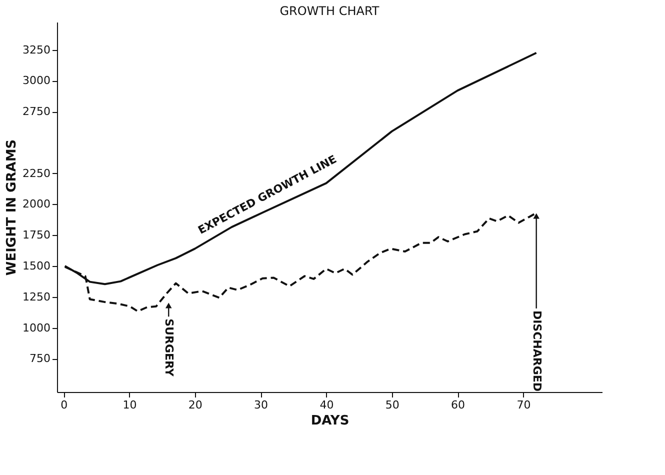 Image resolution: width=665 pixels, height=475 pixels. I want to click on y-tick-label: 3250, so click(36, 49).